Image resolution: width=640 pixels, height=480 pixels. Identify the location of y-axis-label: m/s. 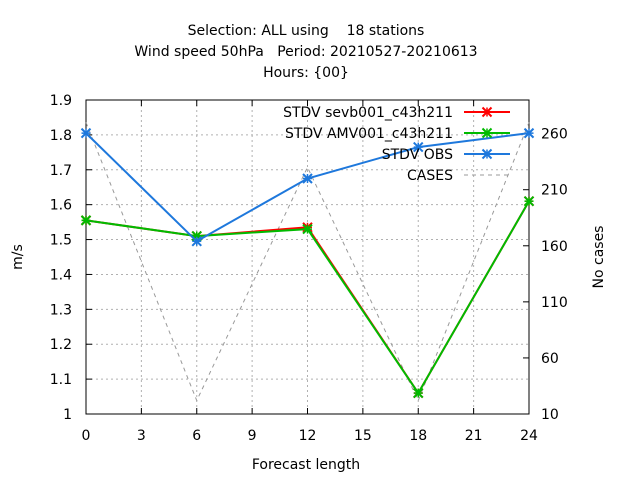
(18, 257).